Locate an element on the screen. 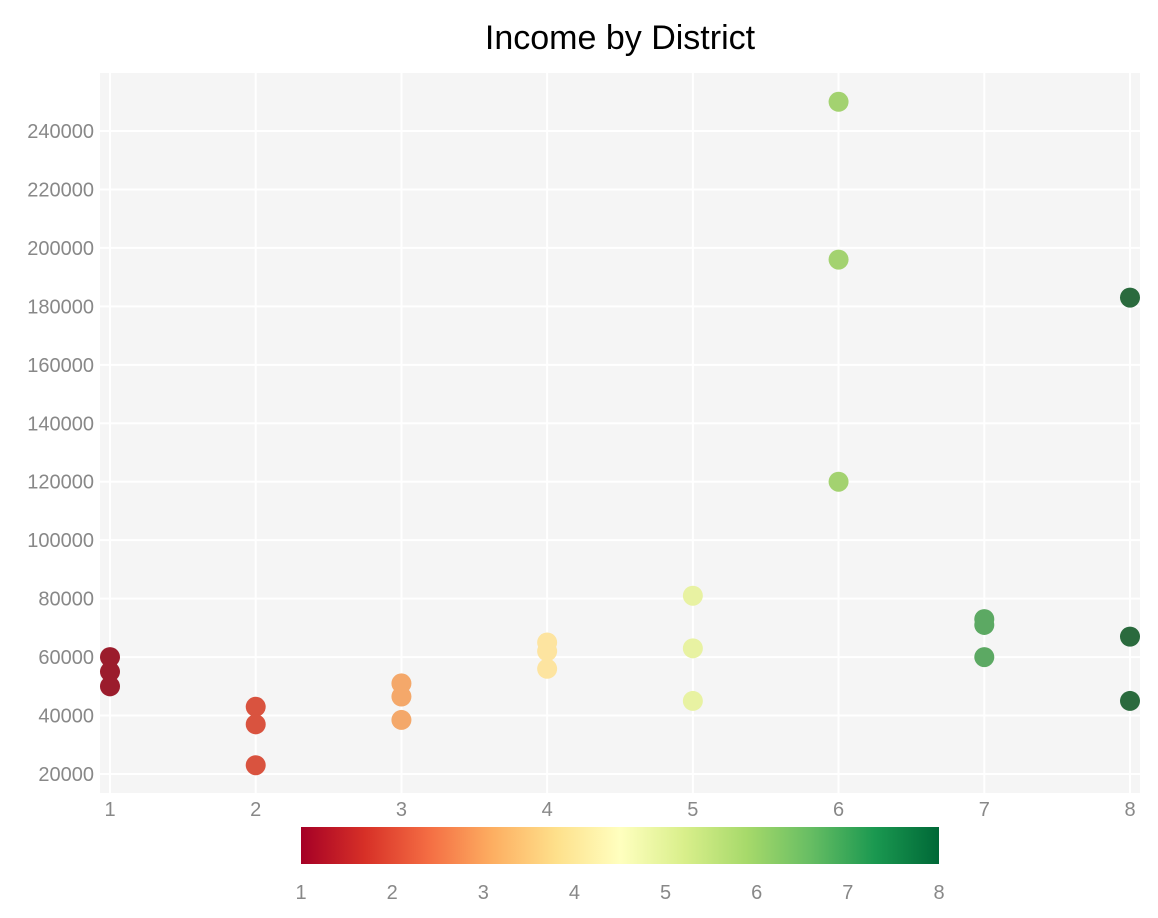  y-tick-label: 180000 is located at coordinates (60, 307).